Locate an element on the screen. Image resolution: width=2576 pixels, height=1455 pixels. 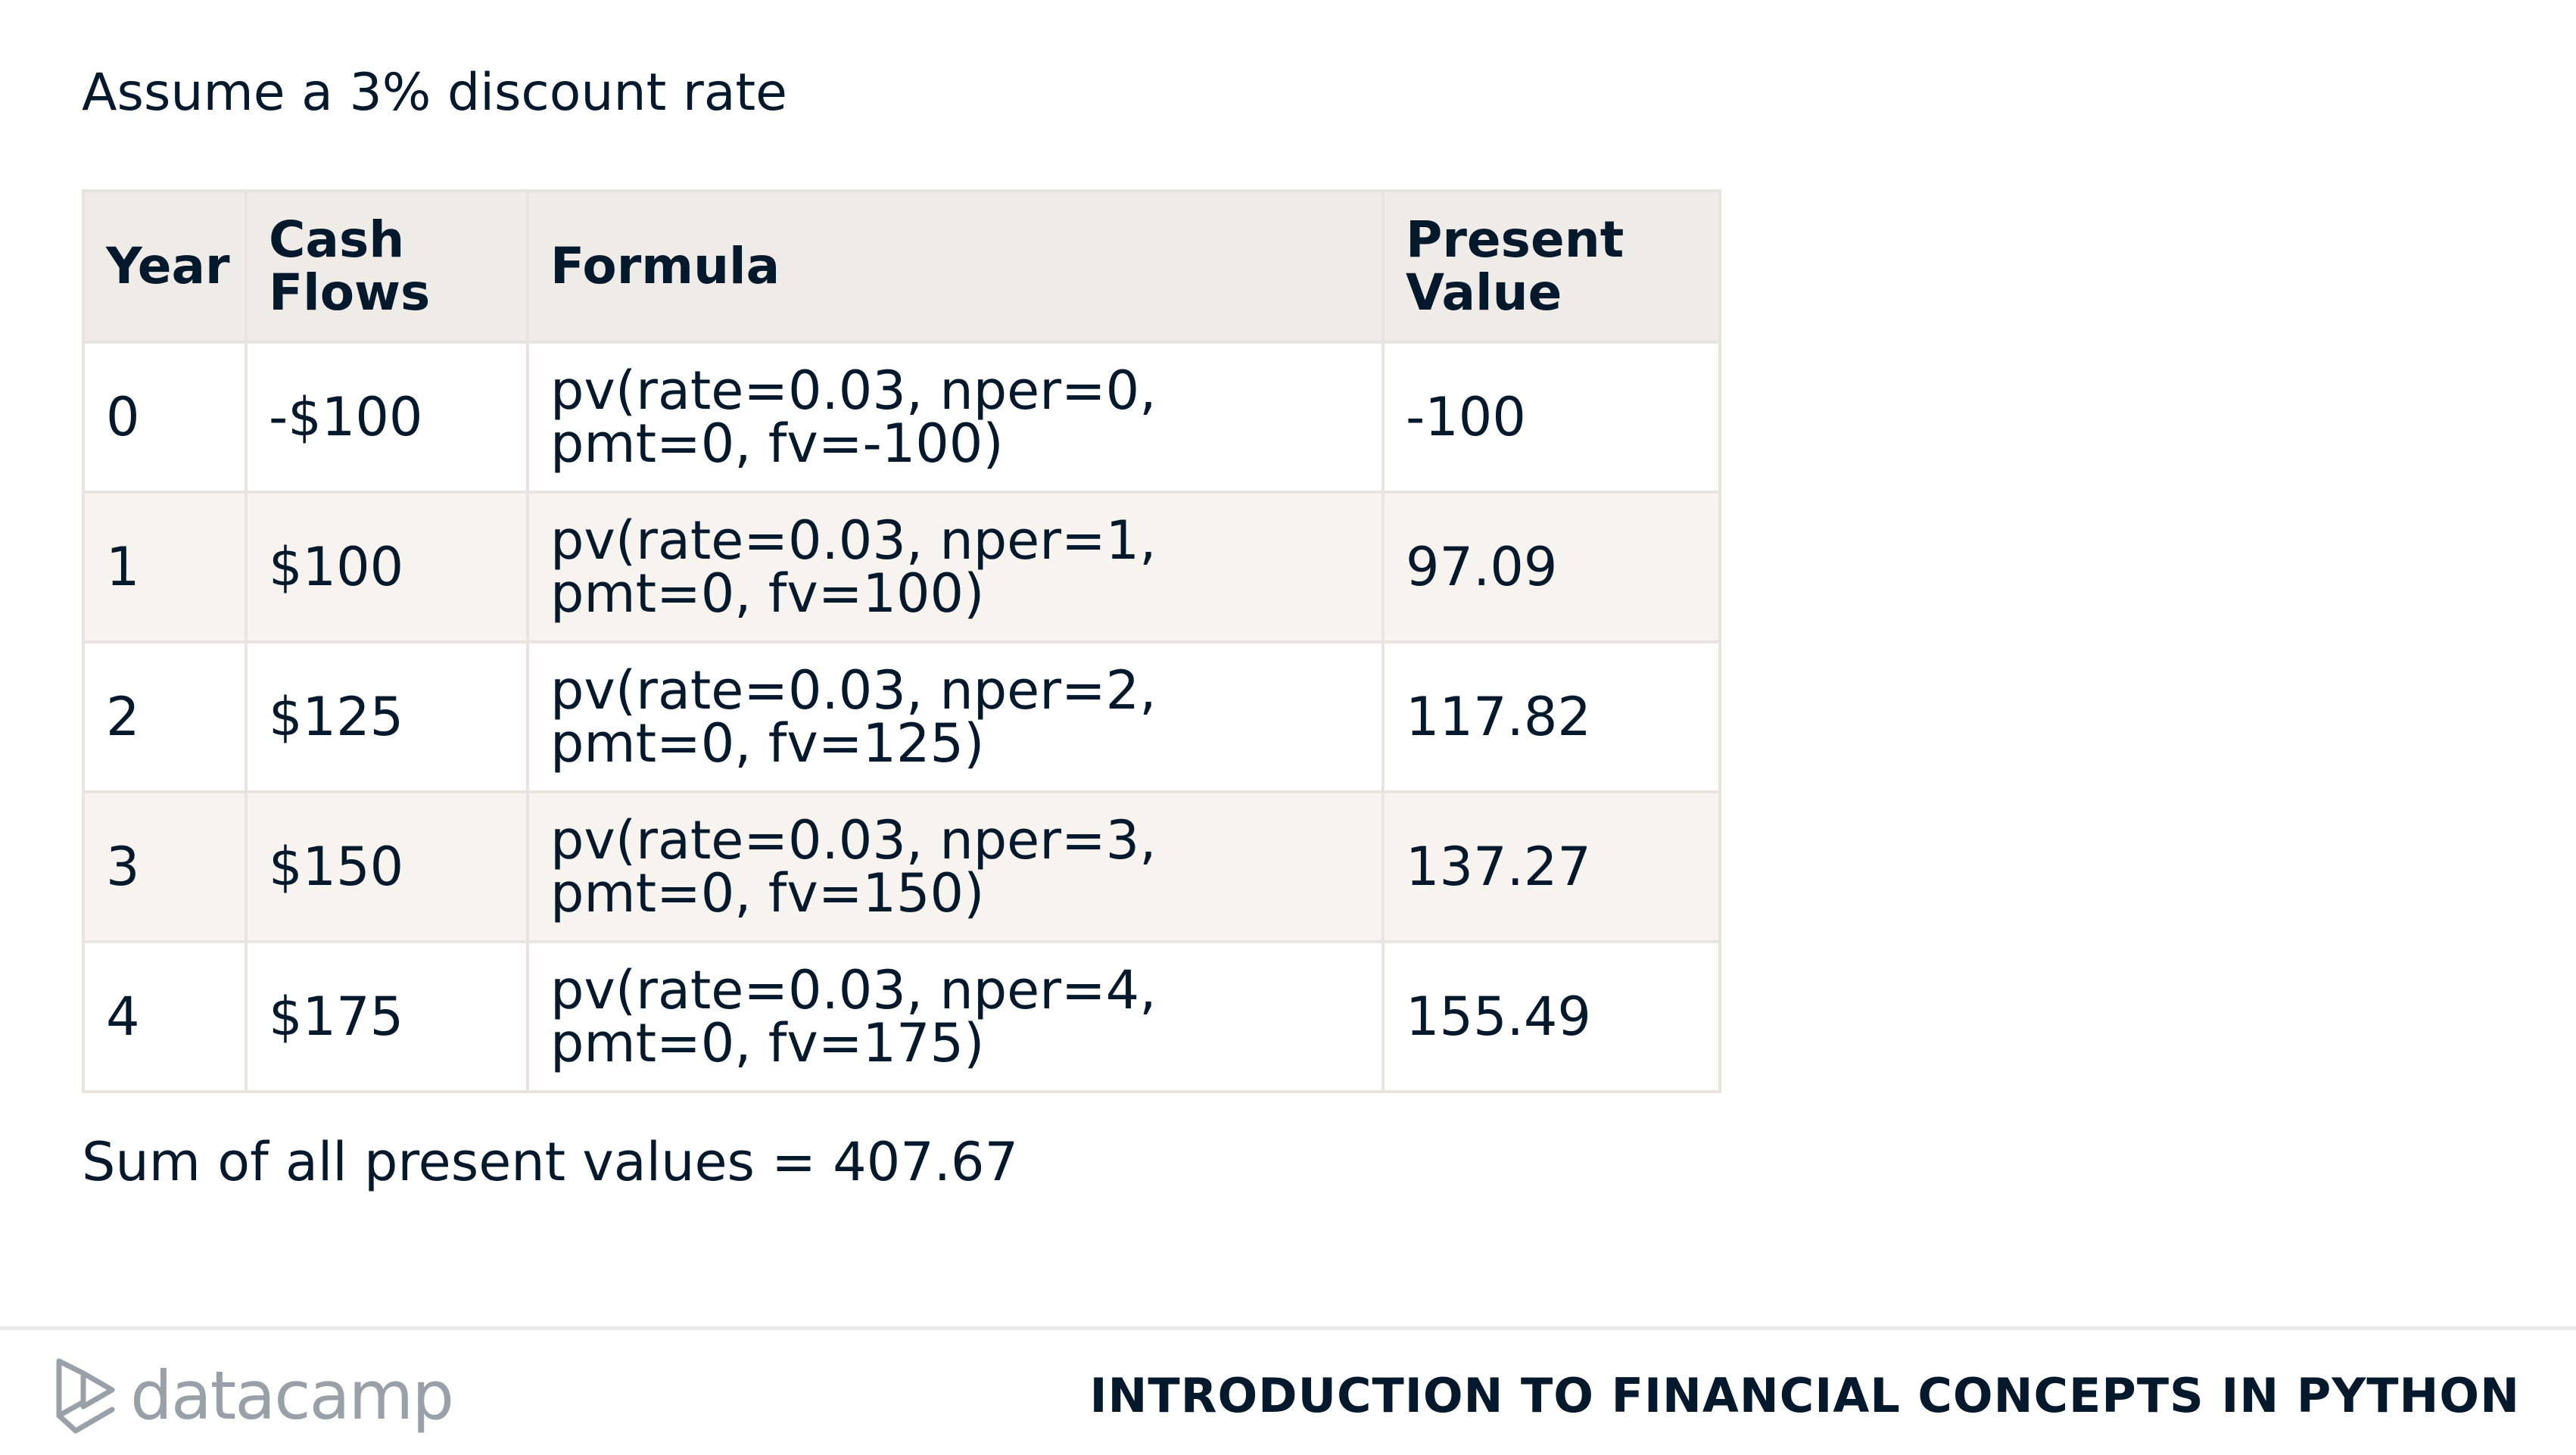
datacamp-logo-icon is located at coordinates (85, 1396).